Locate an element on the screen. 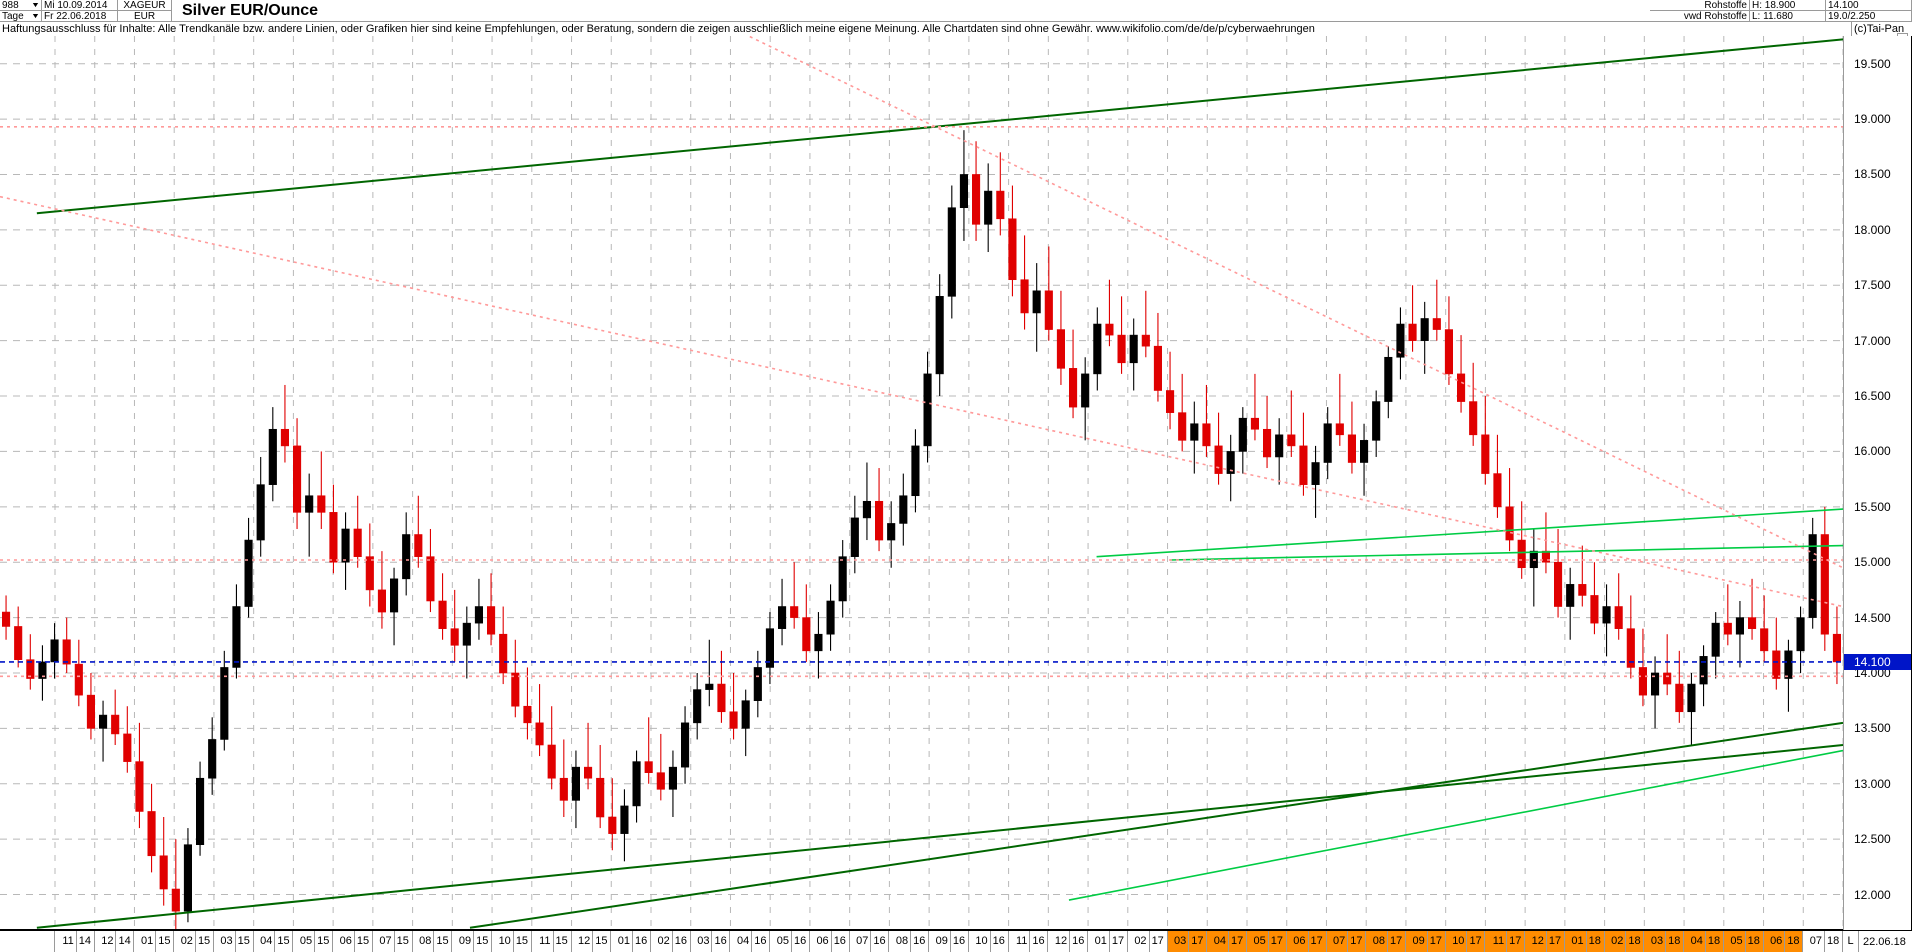 The image size is (1912, 952). date-month: 02 is located at coordinates (1617, 941).